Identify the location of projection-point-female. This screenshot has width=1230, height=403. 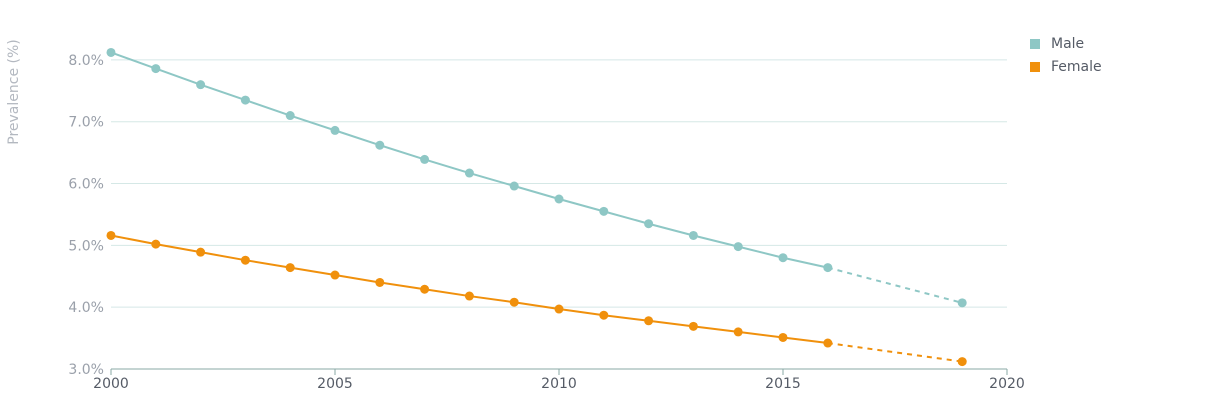
(962, 362).